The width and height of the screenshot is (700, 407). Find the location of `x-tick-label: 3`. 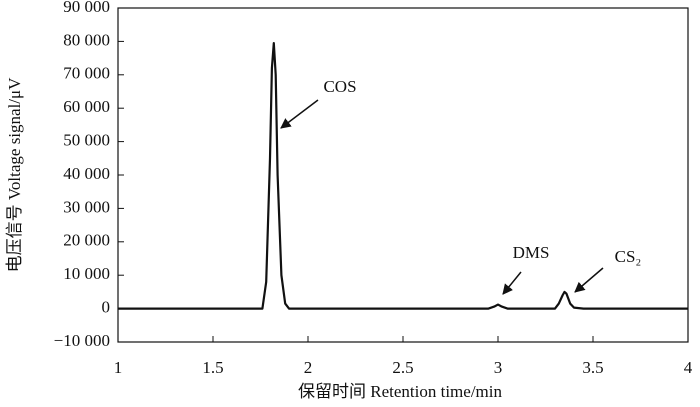

x-tick-label: 3 is located at coordinates (498, 367).